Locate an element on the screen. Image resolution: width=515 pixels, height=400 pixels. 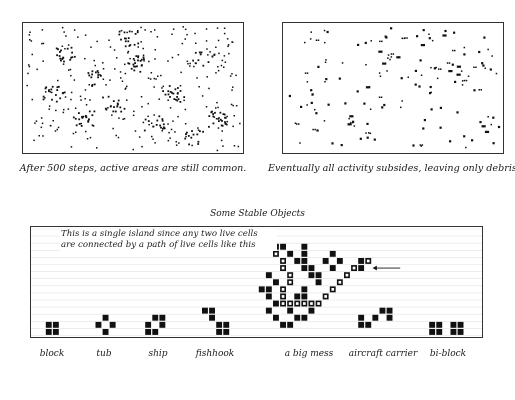
fishhook-cell is located at coordinates (226, 324).